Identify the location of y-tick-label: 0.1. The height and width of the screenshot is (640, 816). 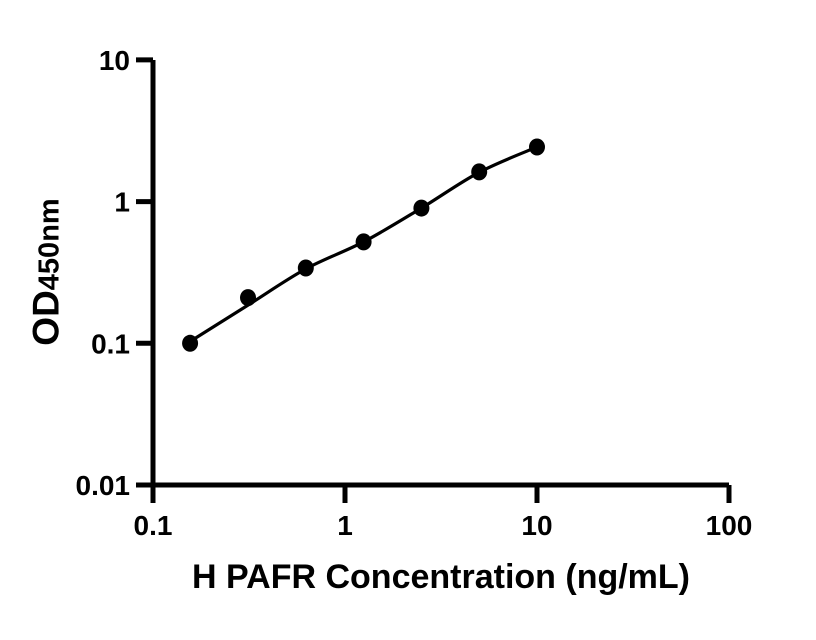
(110, 343).